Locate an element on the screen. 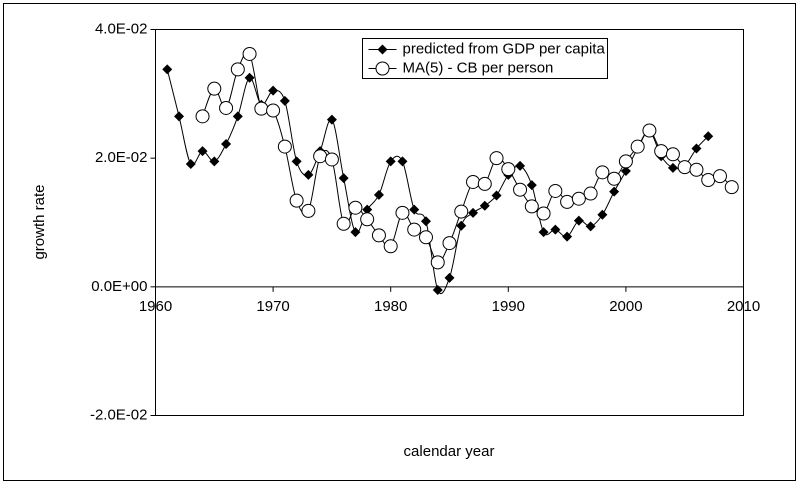  y-tick-label: -2.0E-02 is located at coordinates (119, 414).